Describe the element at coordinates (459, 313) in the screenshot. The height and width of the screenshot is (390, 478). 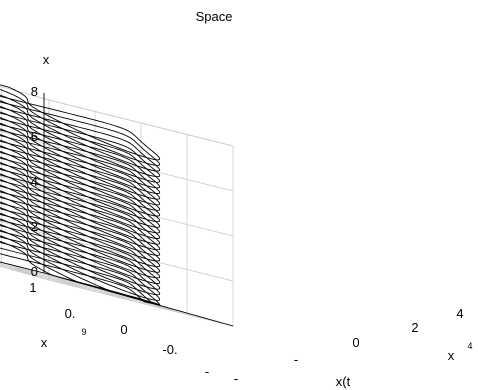
I see `x-tick-label-4: 4` at that location.